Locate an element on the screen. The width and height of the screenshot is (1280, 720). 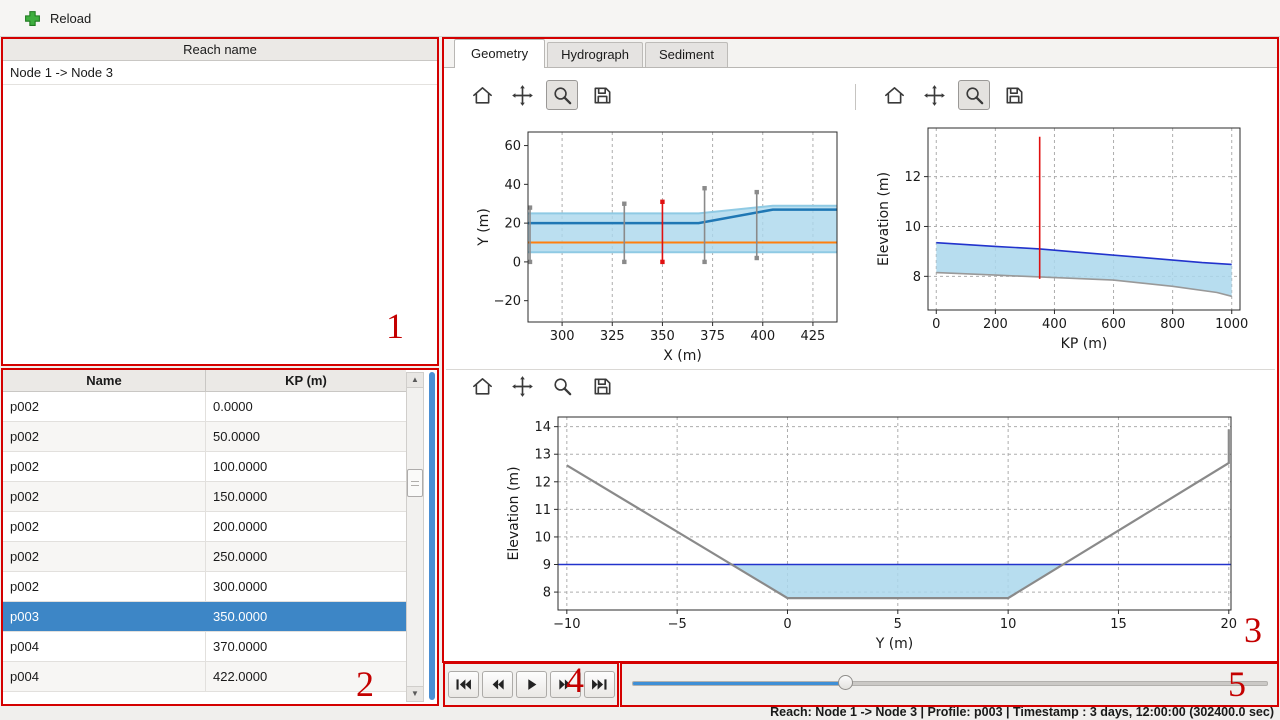
table-row: p002 0.0000 is located at coordinates (204, 407).